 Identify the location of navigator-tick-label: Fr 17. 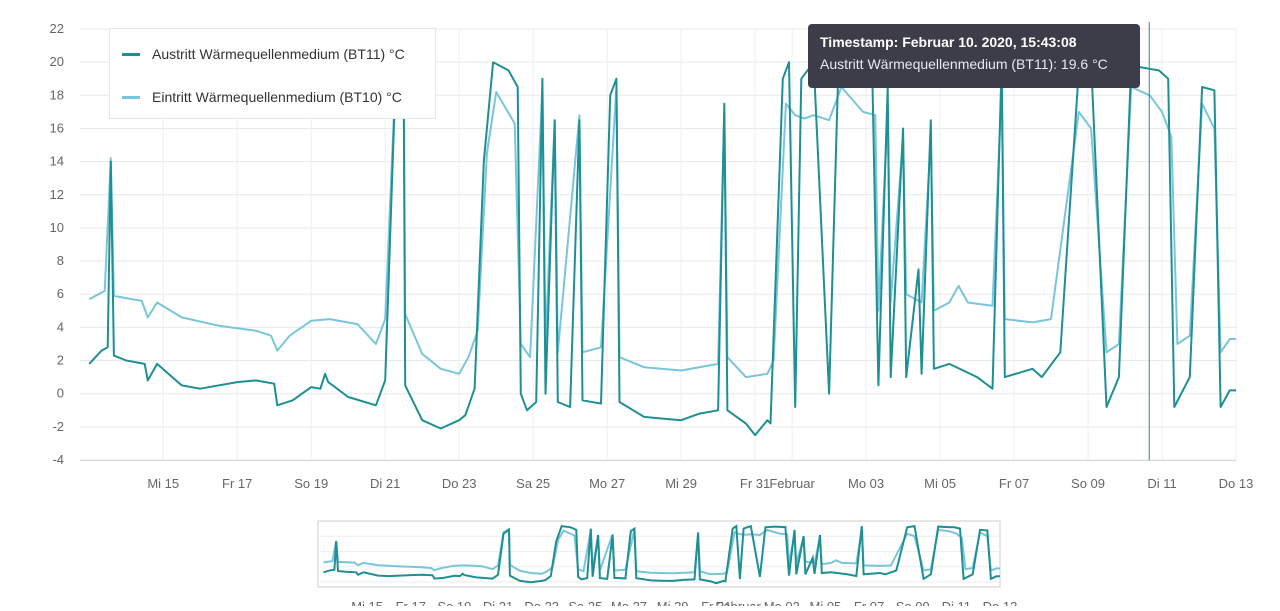
(411, 602).